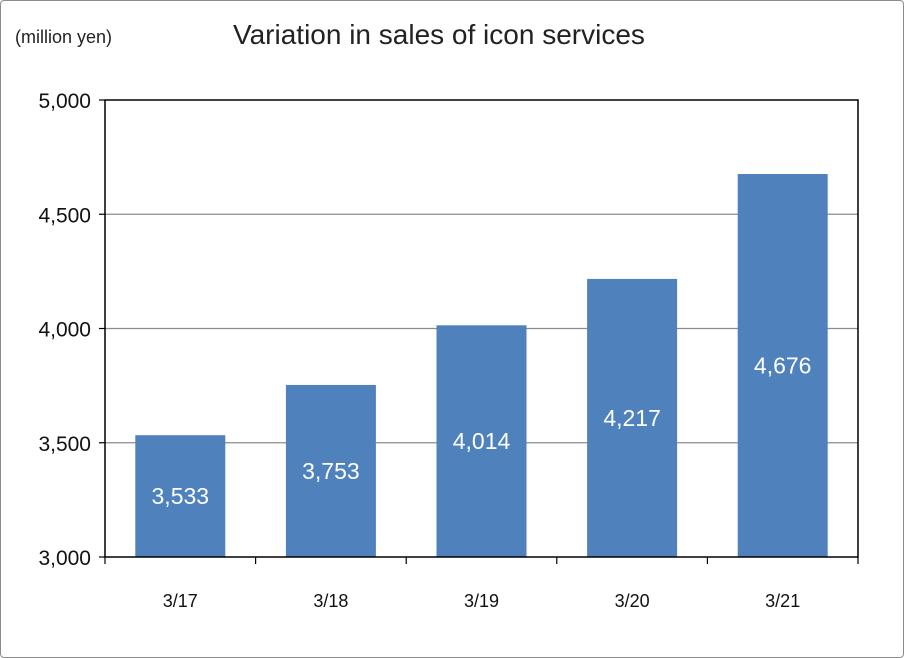 The image size is (904, 658). I want to click on y-tick-label: 3,000, so click(64, 558).